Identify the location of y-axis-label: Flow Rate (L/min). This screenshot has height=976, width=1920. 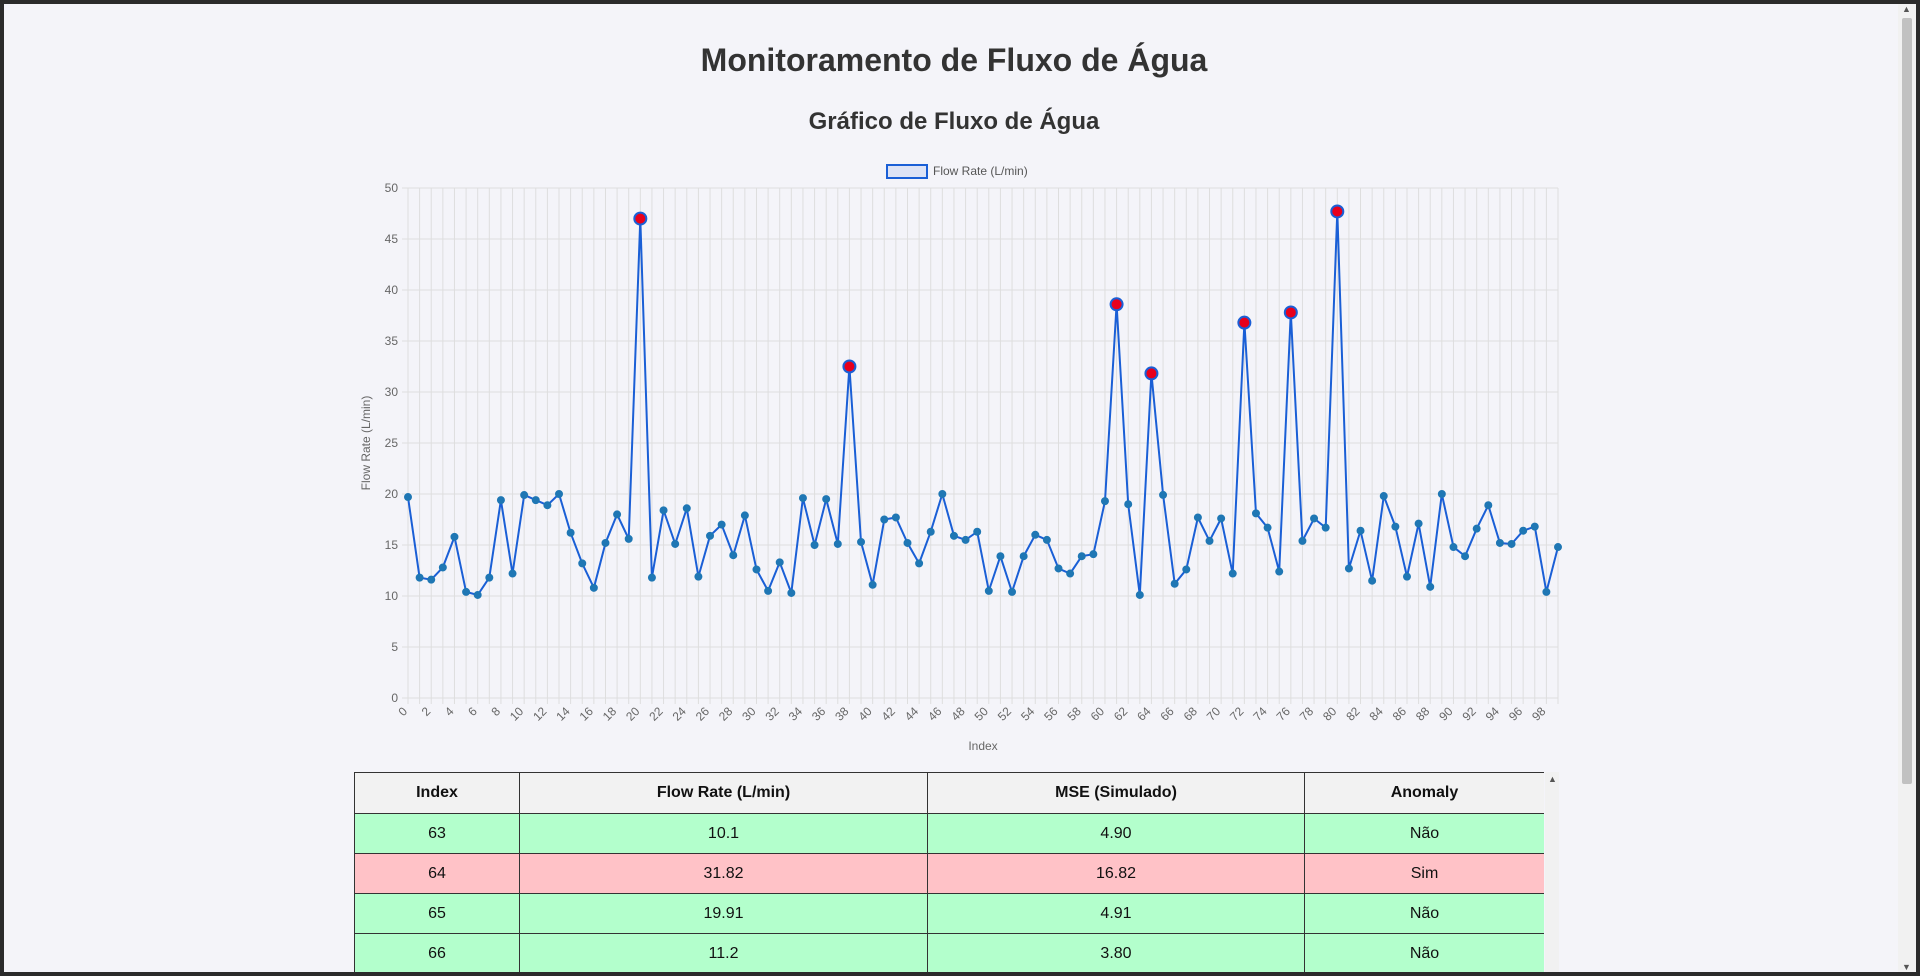
(366, 443).